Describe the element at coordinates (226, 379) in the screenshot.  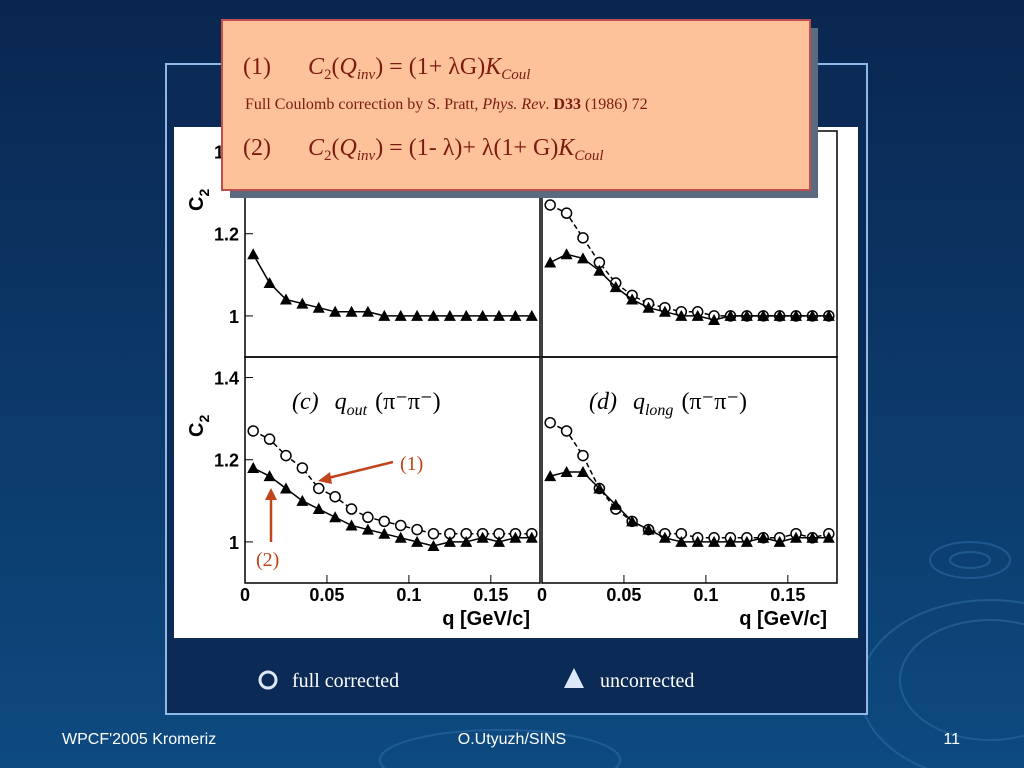
I see `y-tick-label: 1.4` at that location.